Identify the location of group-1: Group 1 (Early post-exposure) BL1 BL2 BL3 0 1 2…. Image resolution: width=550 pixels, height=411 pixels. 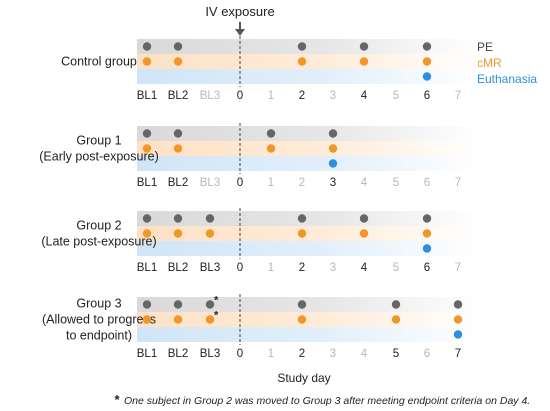
(258, 156).